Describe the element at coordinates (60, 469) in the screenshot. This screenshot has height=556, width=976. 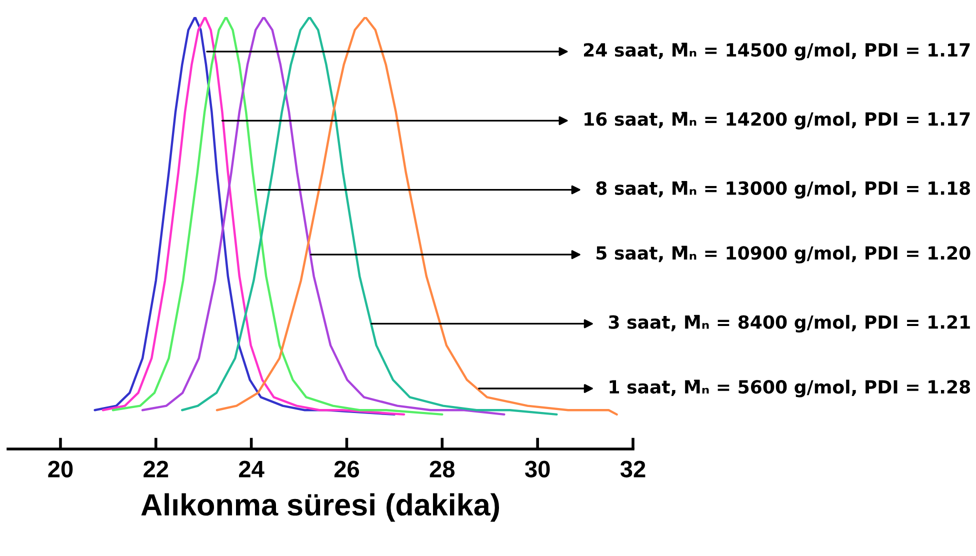
I see `x-tick-label: 20` at that location.